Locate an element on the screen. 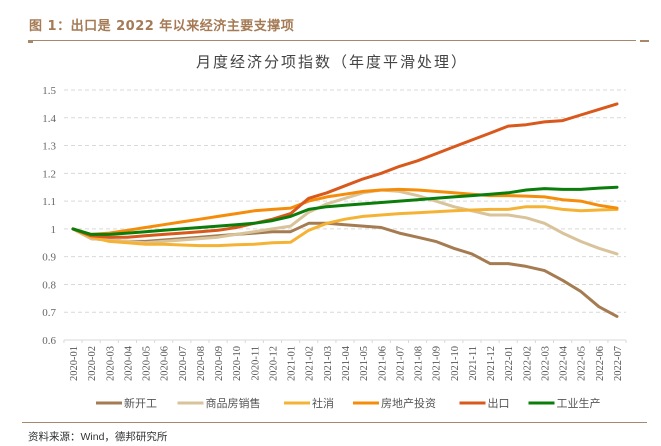 This screenshot has height=446, width=661. x-tick-label: 2020-07 is located at coordinates (183, 363).